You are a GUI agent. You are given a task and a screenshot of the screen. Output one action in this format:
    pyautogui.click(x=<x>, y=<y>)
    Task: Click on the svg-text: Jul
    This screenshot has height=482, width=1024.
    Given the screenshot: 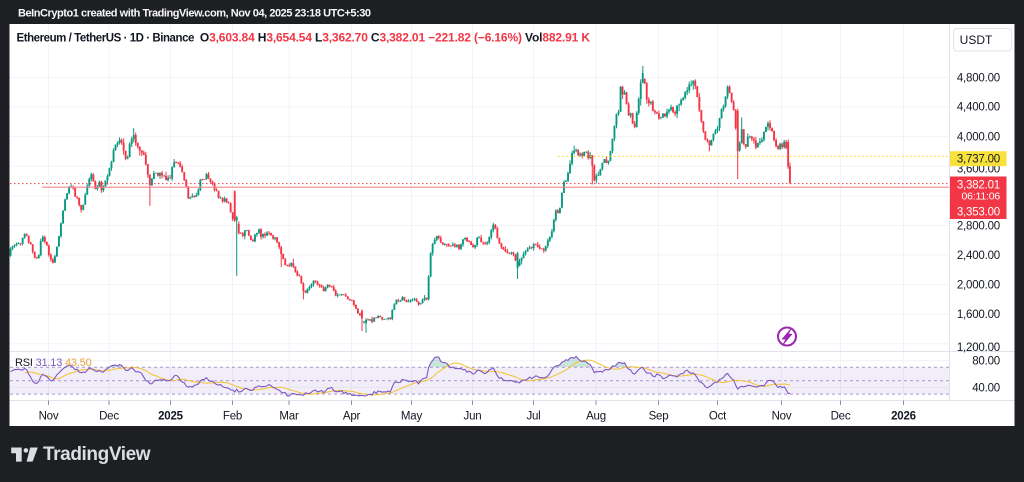 What is the action you would take?
    pyautogui.click(x=533, y=417)
    